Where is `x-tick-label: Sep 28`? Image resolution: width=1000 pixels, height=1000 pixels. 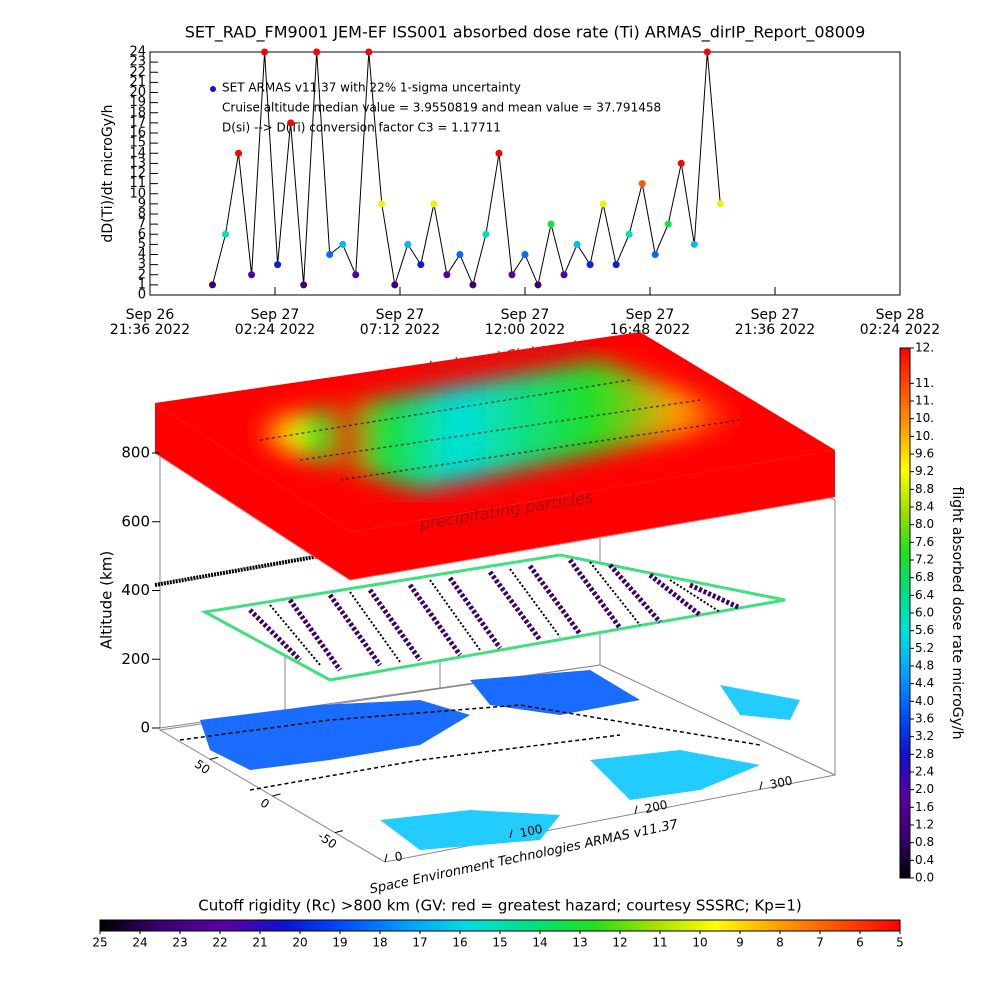 x-tick-label: Sep 28 is located at coordinates (900, 315).